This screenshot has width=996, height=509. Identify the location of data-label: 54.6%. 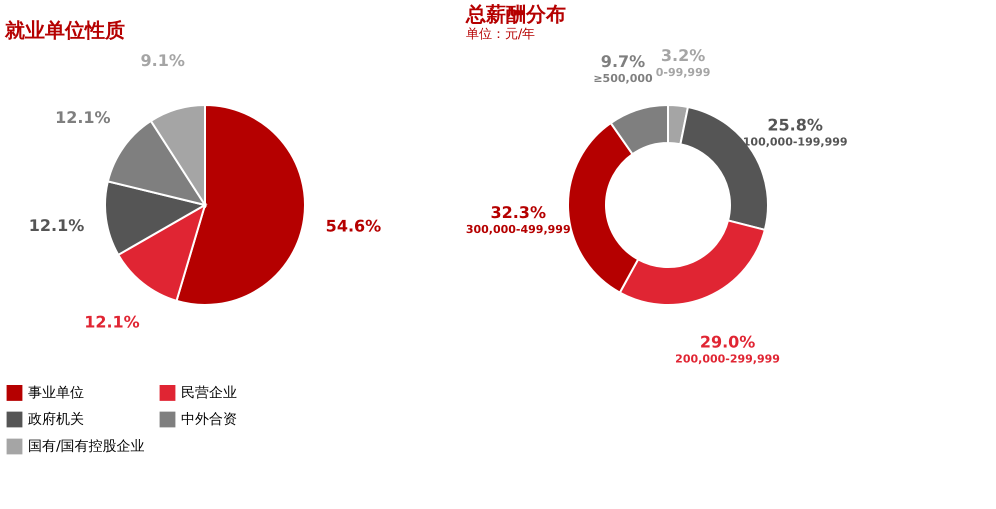
(354, 226).